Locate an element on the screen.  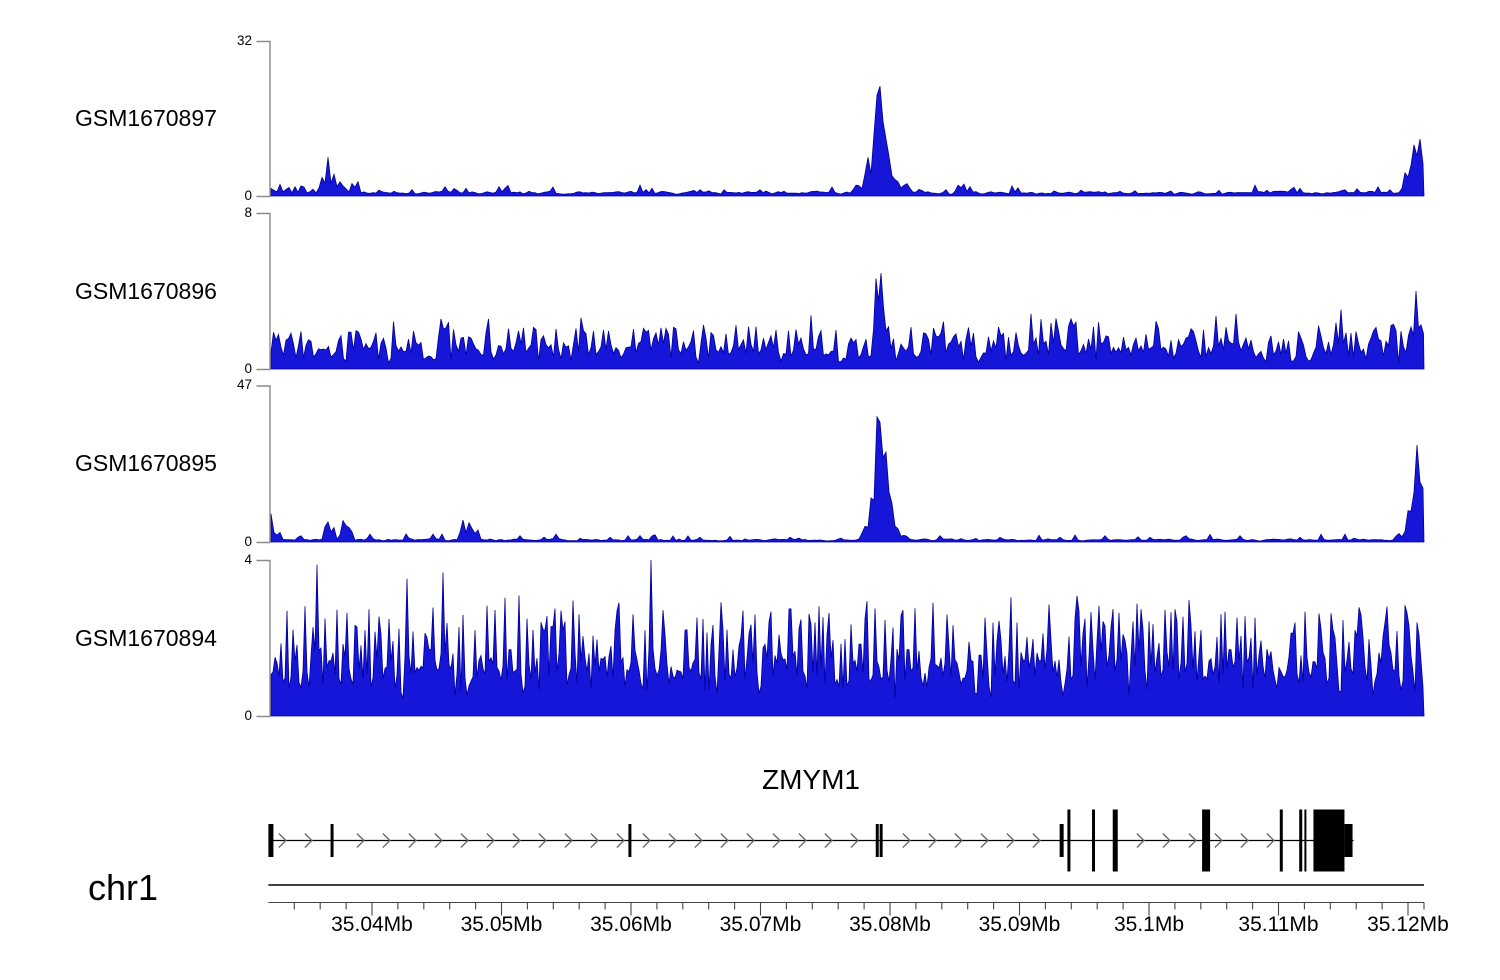
axis-tick-label: 35.12Mb is located at coordinates (1408, 924).